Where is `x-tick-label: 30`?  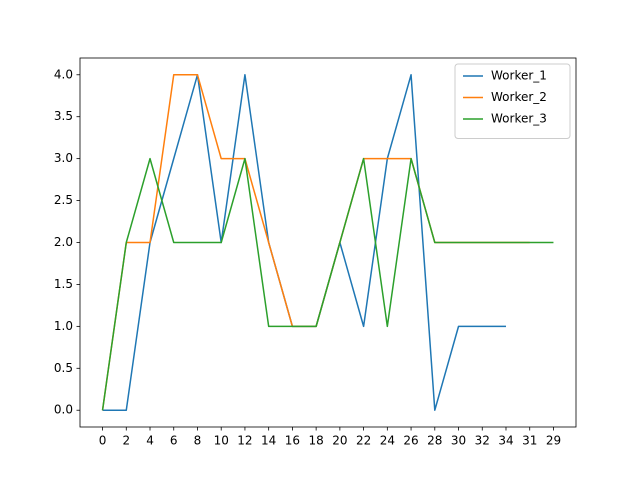 x-tick-label: 30 is located at coordinates (458, 441).